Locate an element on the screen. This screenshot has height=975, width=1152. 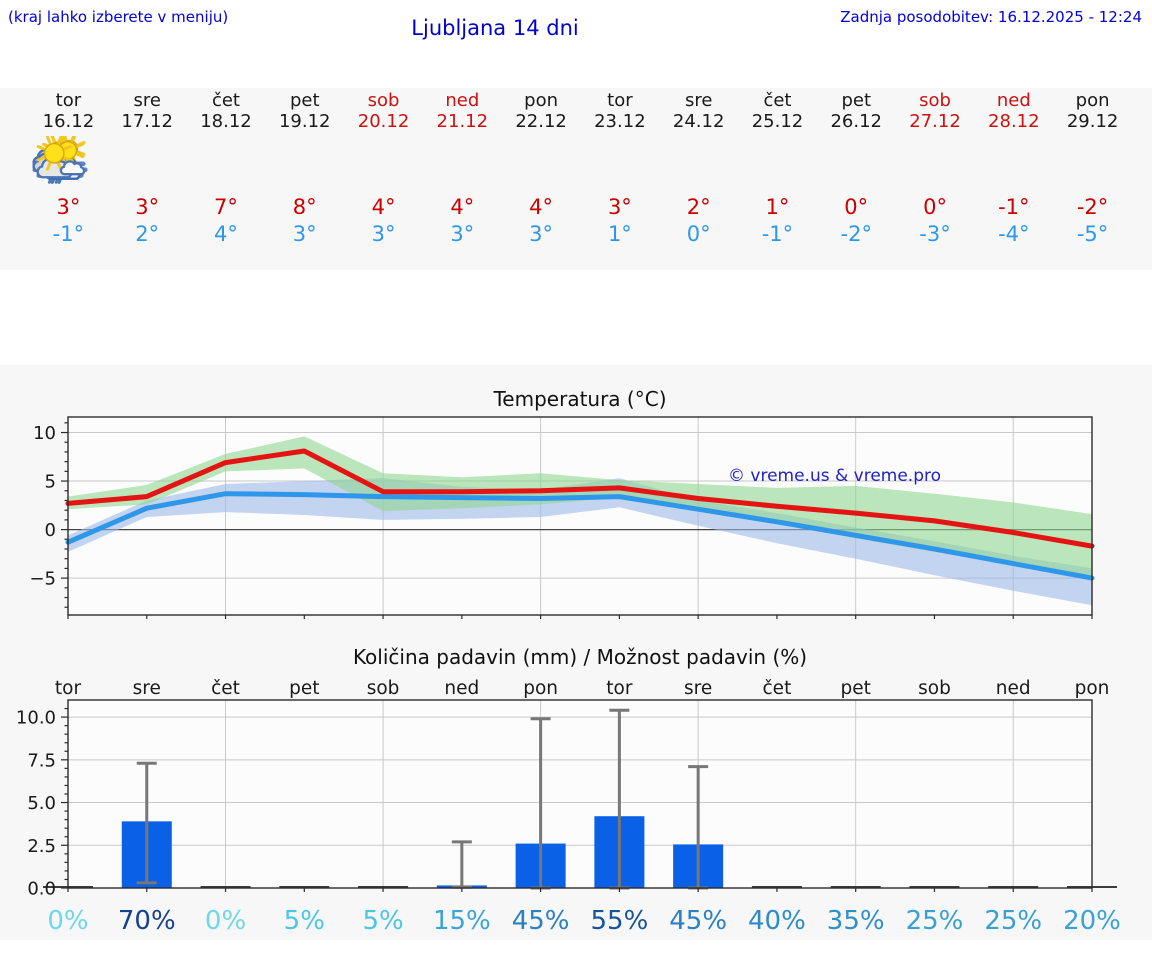
precip-probability: 40% is located at coordinates (777, 921).